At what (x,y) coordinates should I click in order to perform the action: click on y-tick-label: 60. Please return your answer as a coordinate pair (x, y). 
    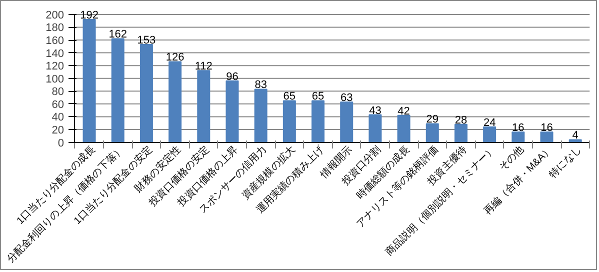
    Looking at the image, I should click on (58, 104).